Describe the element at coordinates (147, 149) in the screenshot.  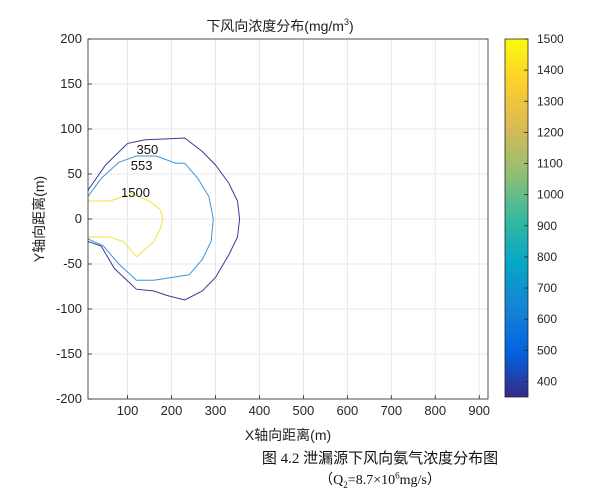
I see `contour-label-350: 350` at that location.